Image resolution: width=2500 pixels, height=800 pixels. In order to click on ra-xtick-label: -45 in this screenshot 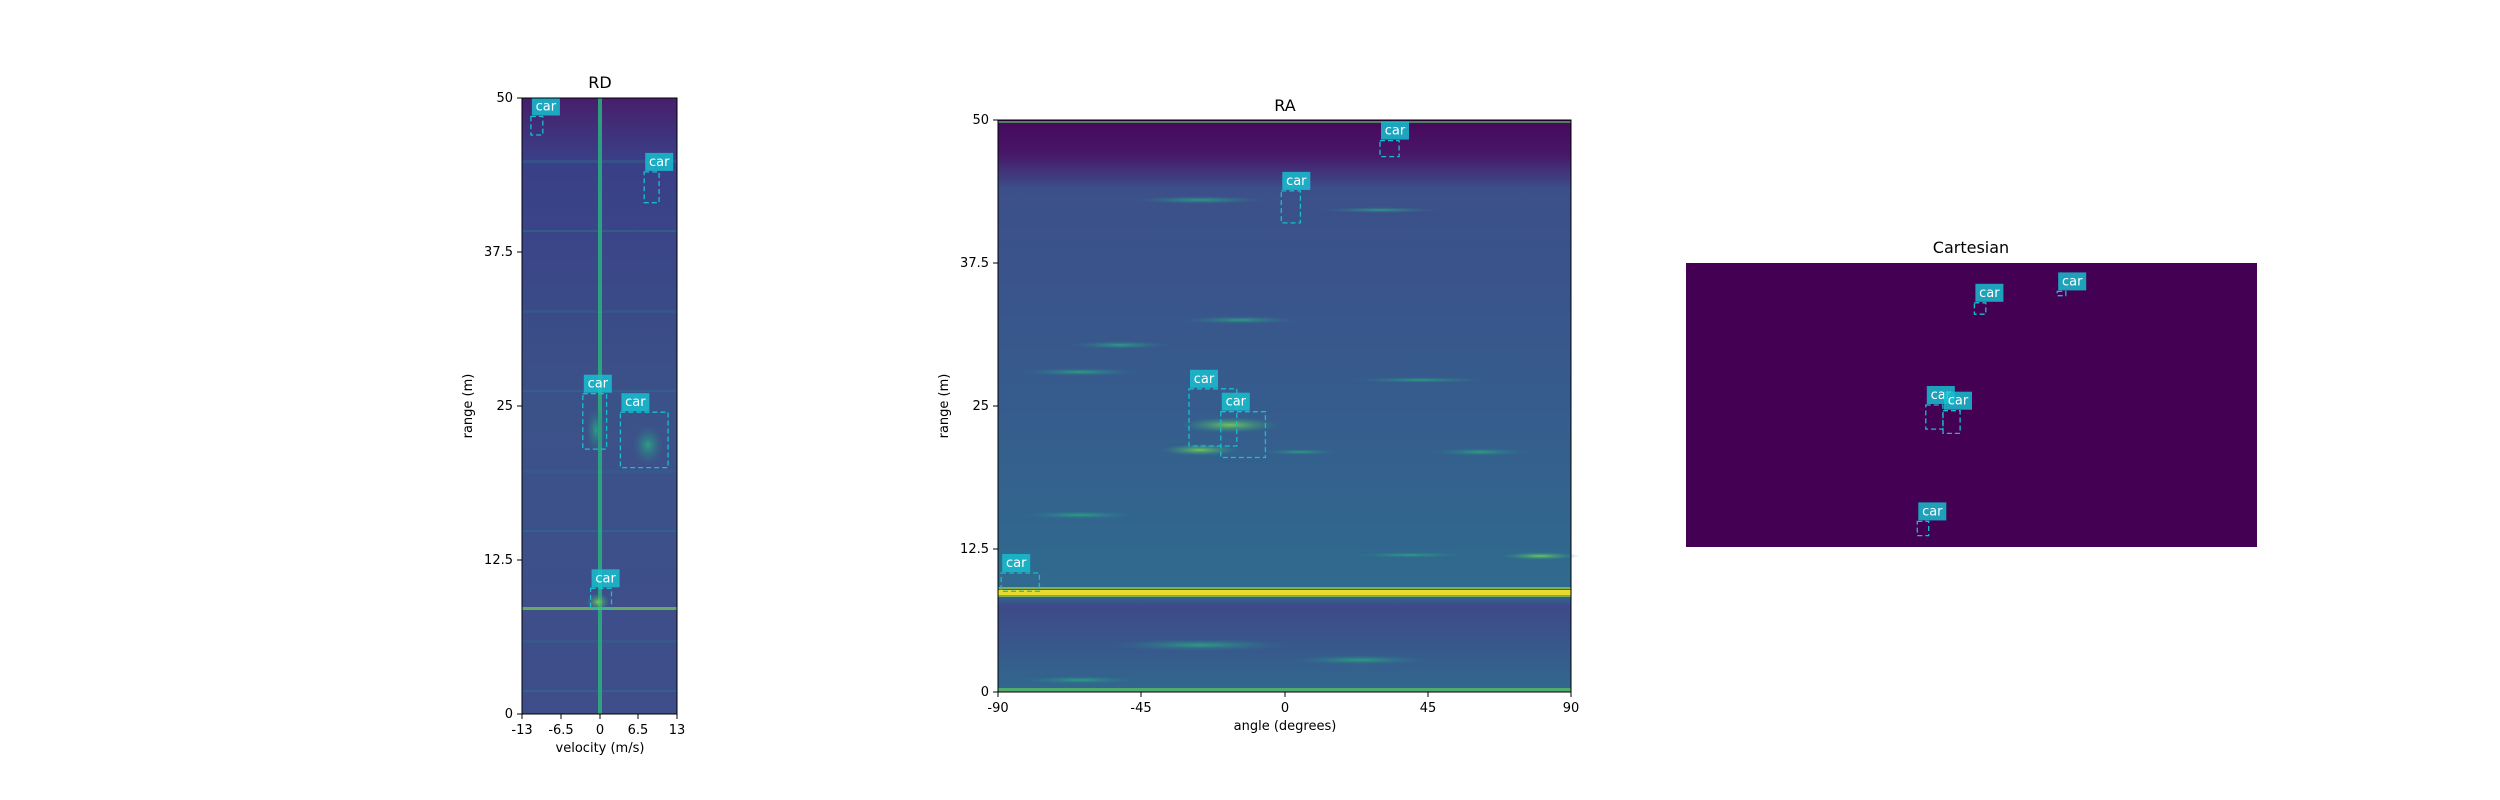, I will do `click(1140, 708)`.